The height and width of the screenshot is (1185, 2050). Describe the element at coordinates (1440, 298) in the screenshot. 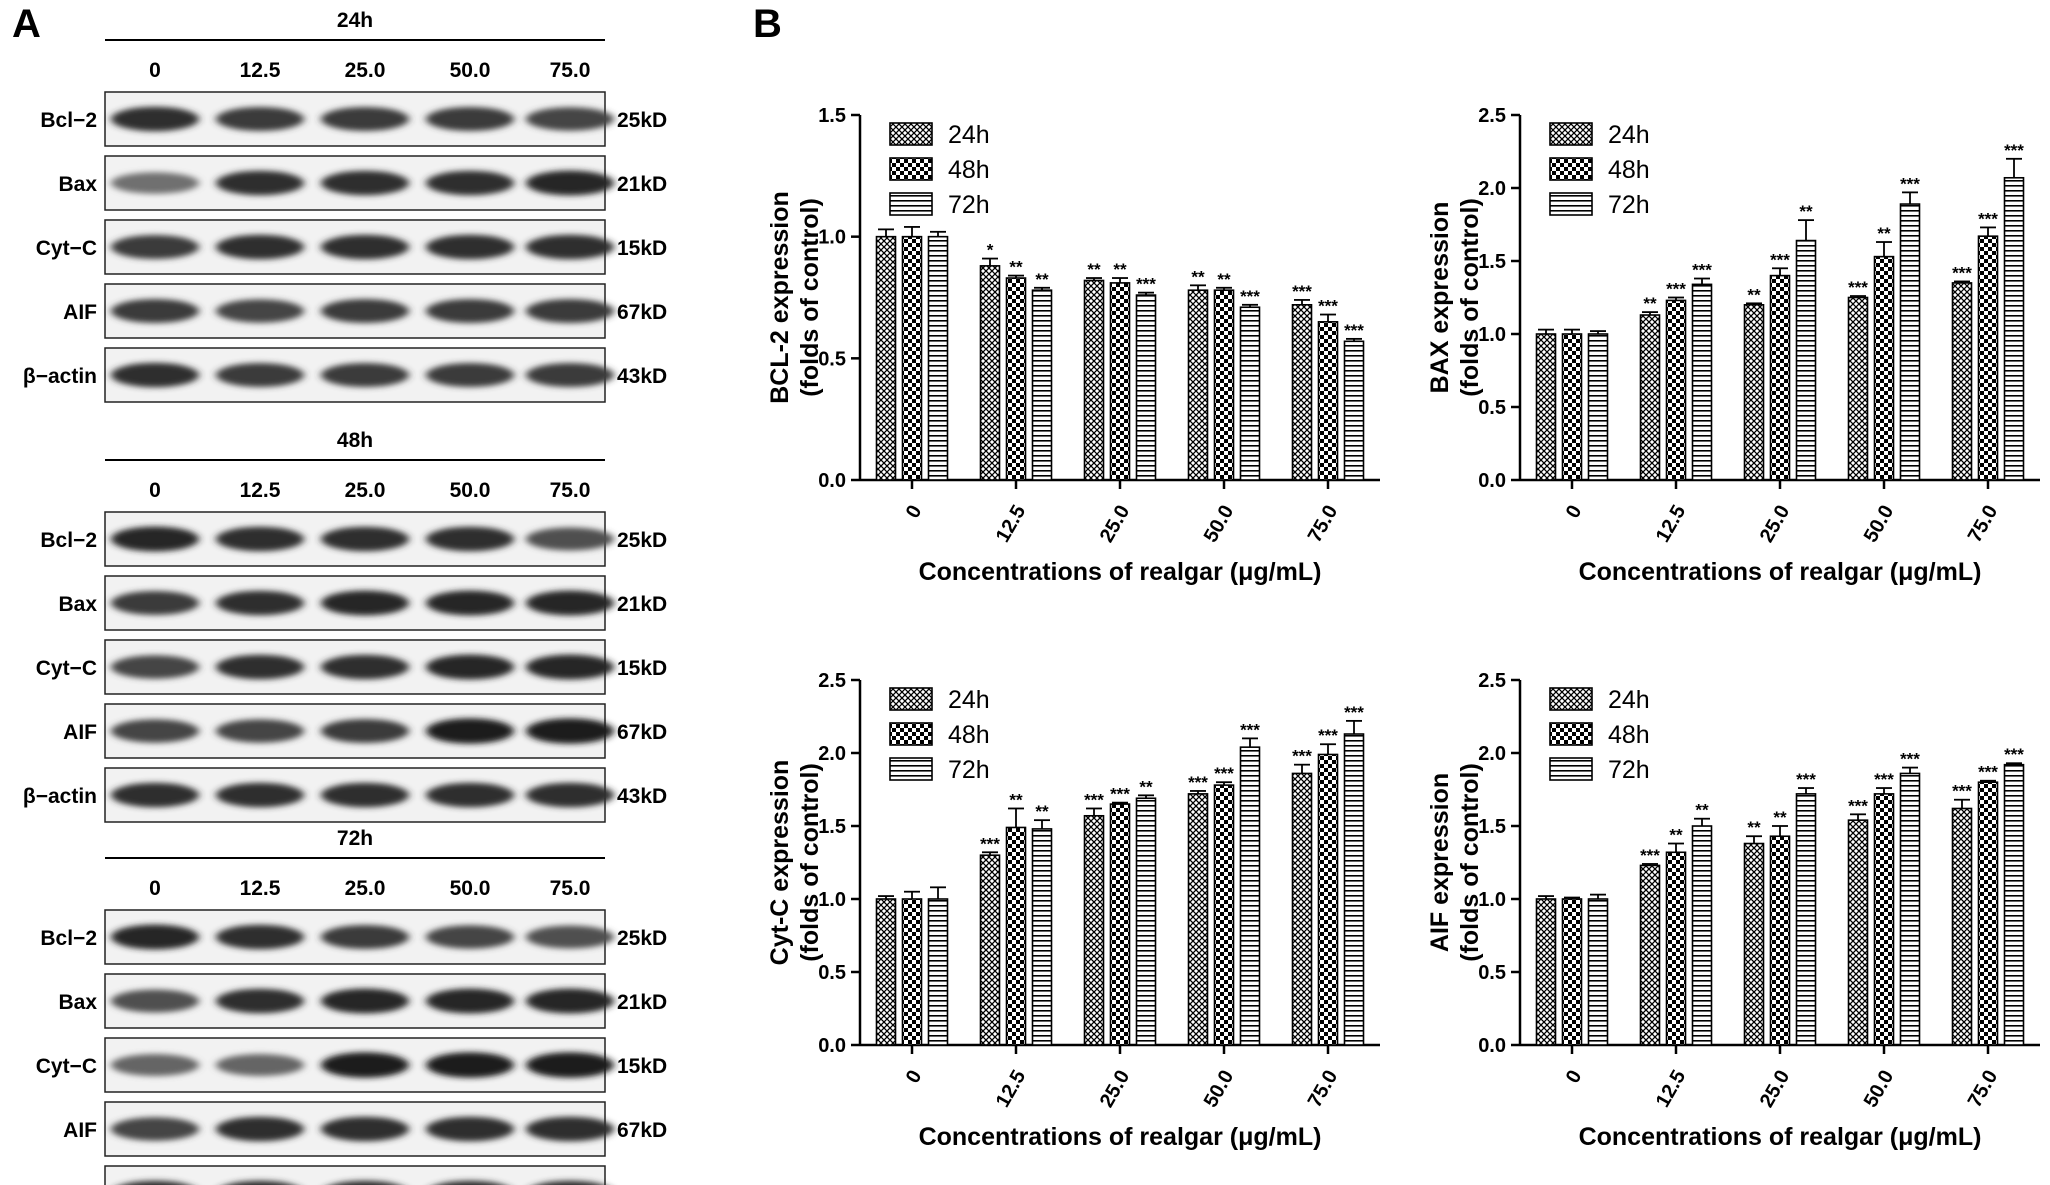

I see `y-axis-label-line1: BAX expression` at that location.